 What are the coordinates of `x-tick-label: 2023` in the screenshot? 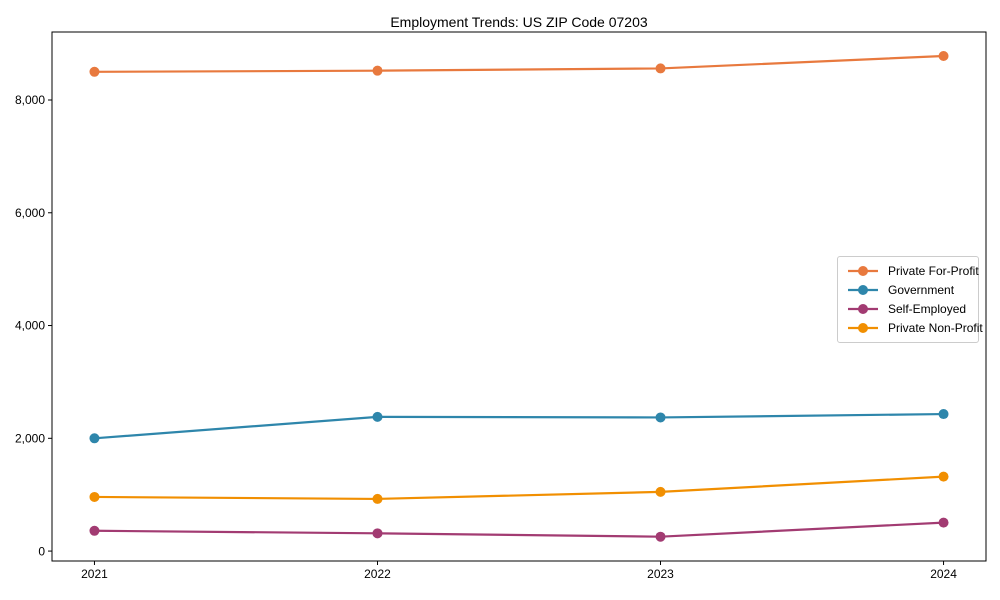 It's located at (660, 574).